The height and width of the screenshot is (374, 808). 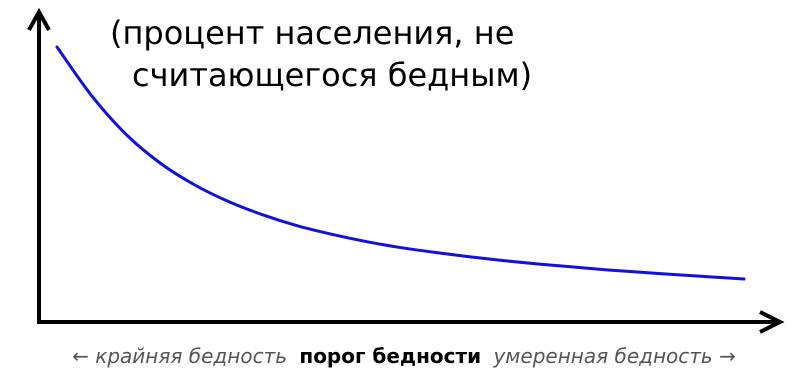 I want to click on y-axis-arrowhead, so click(x=39, y=19).